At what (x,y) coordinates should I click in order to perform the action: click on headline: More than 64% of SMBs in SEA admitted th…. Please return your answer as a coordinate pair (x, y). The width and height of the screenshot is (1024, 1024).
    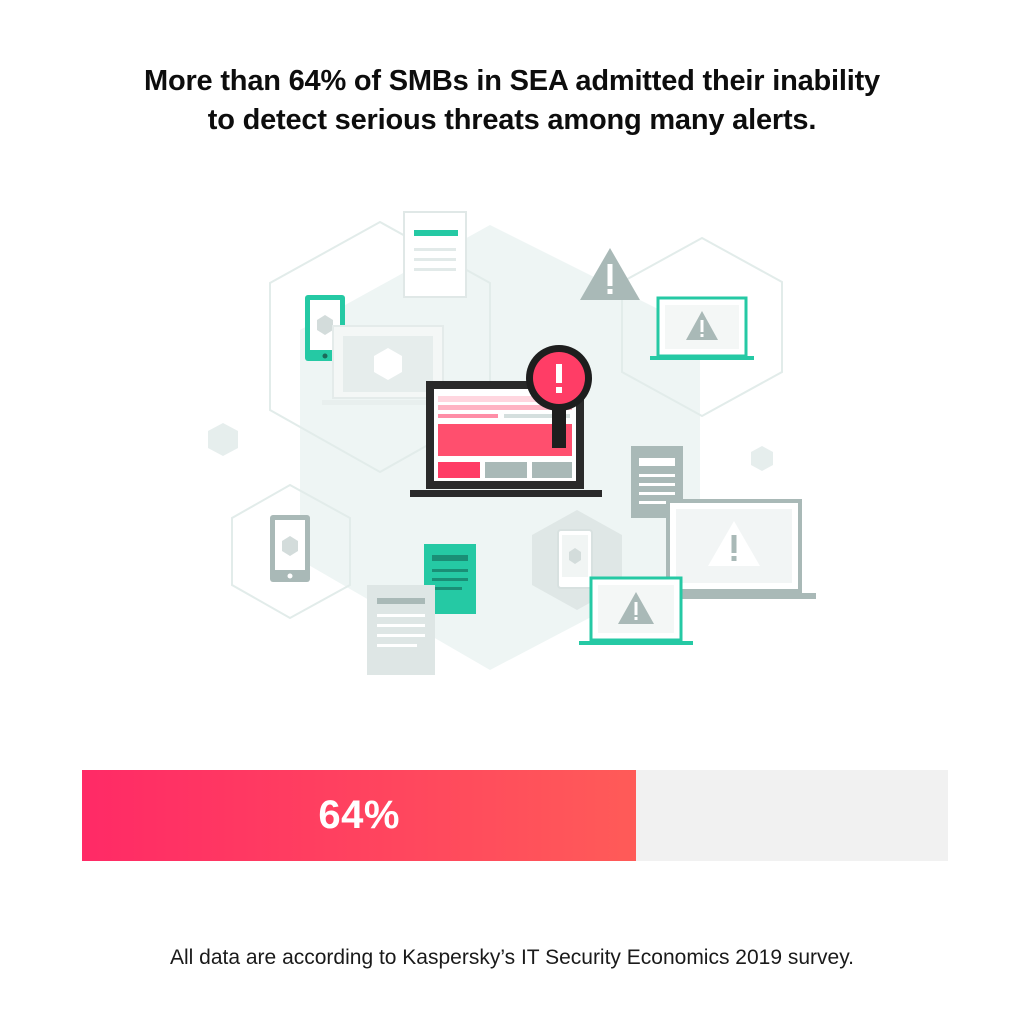
    Looking at the image, I should click on (512, 101).